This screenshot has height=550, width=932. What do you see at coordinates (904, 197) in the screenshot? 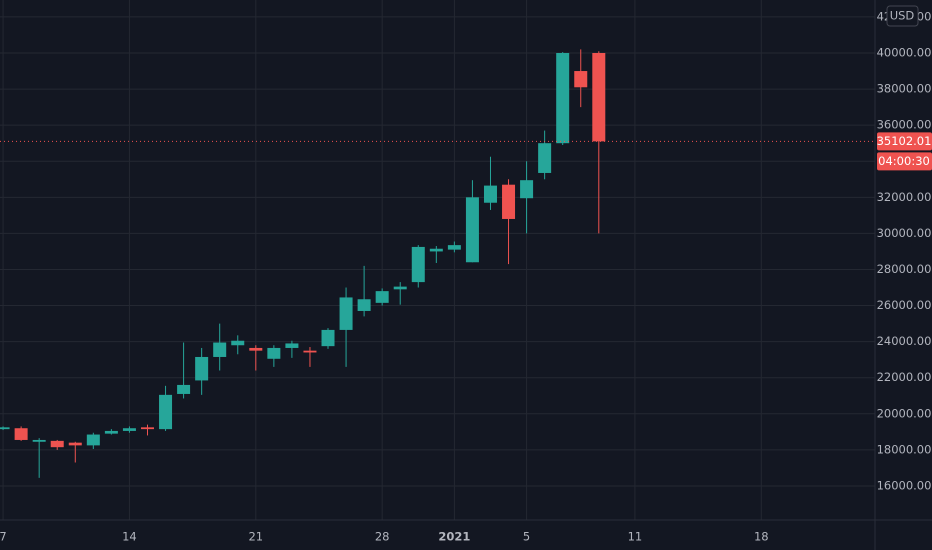
I see `y-tick-label: 32000.00` at bounding box center [904, 197].